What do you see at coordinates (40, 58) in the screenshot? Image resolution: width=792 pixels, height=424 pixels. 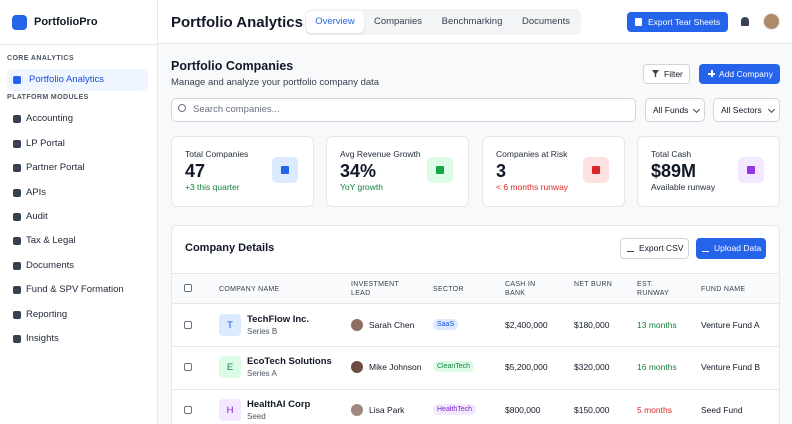 I see `section-title: CORE ANALYTICS` at bounding box center [40, 58].